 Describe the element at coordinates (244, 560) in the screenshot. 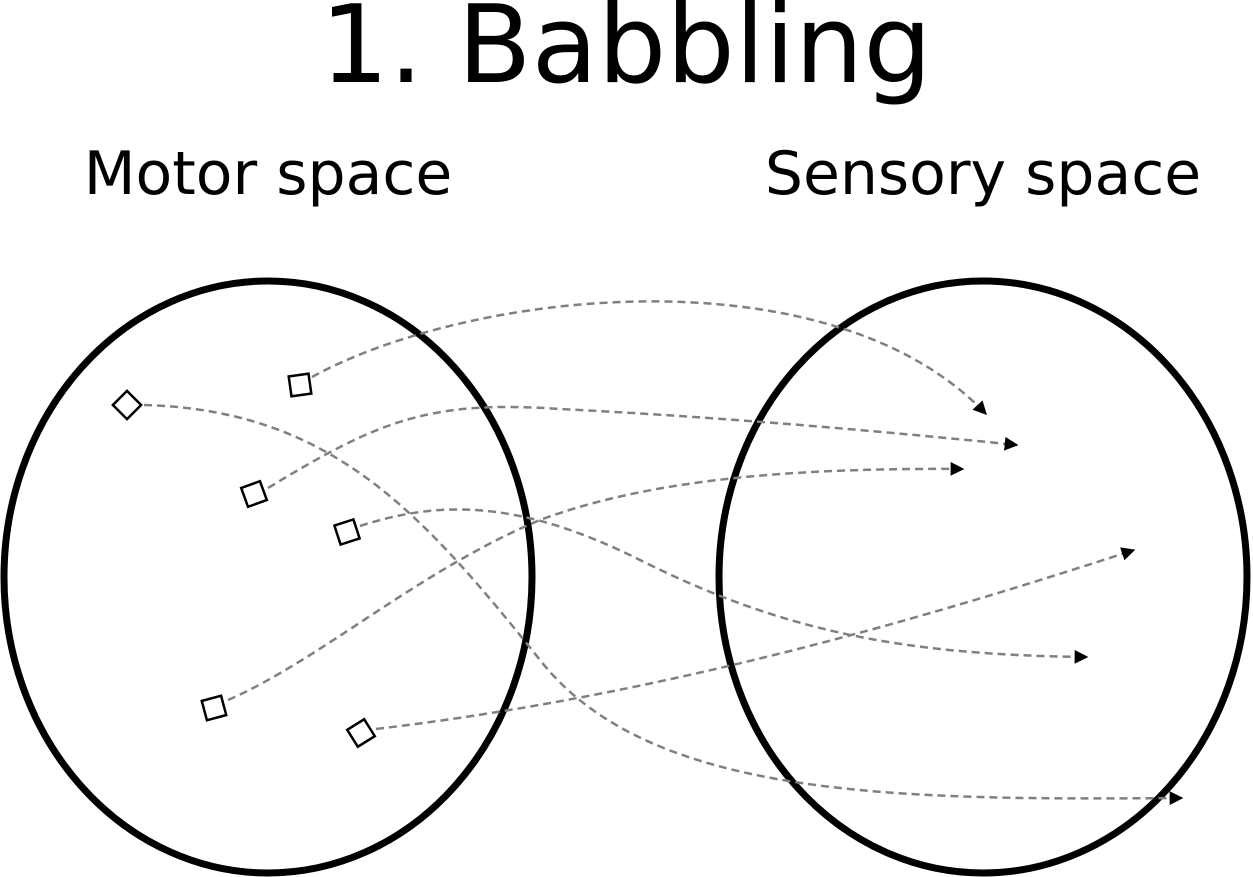

I see `motor-commands` at that location.